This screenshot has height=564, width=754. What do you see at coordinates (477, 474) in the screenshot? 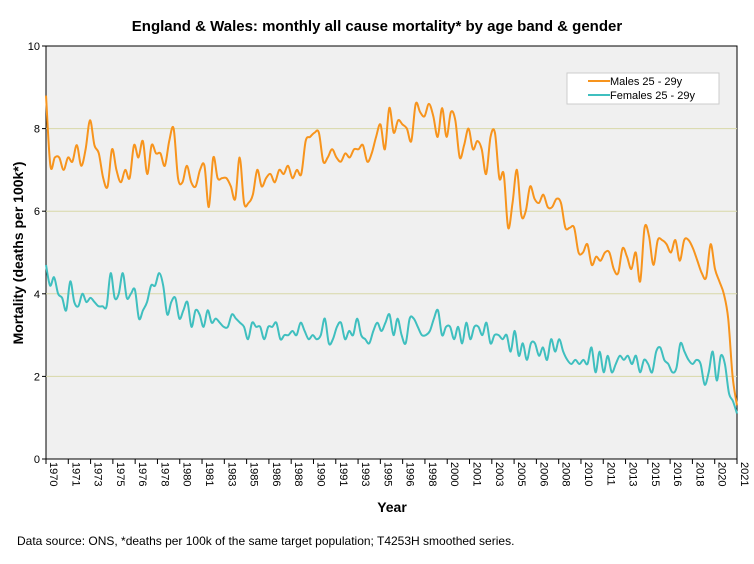
I see `x-tick-label: 2001` at bounding box center [477, 474].